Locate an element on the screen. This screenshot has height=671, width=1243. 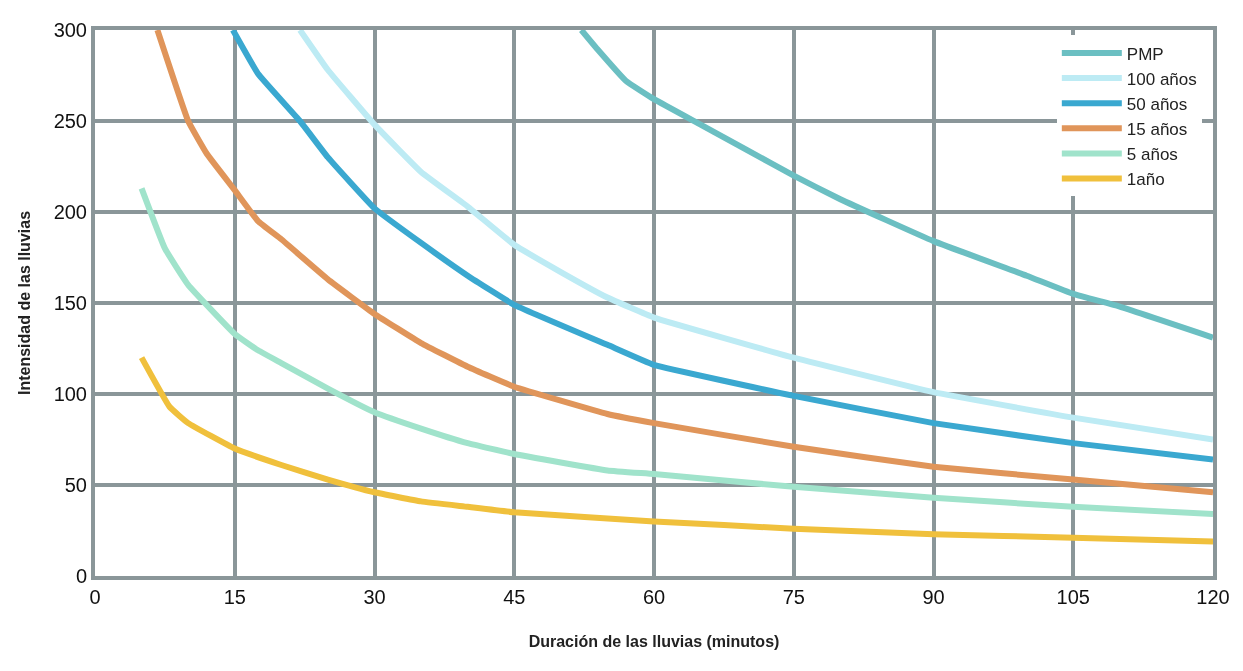
x-tick-label: 105 is located at coordinates (1073, 597).